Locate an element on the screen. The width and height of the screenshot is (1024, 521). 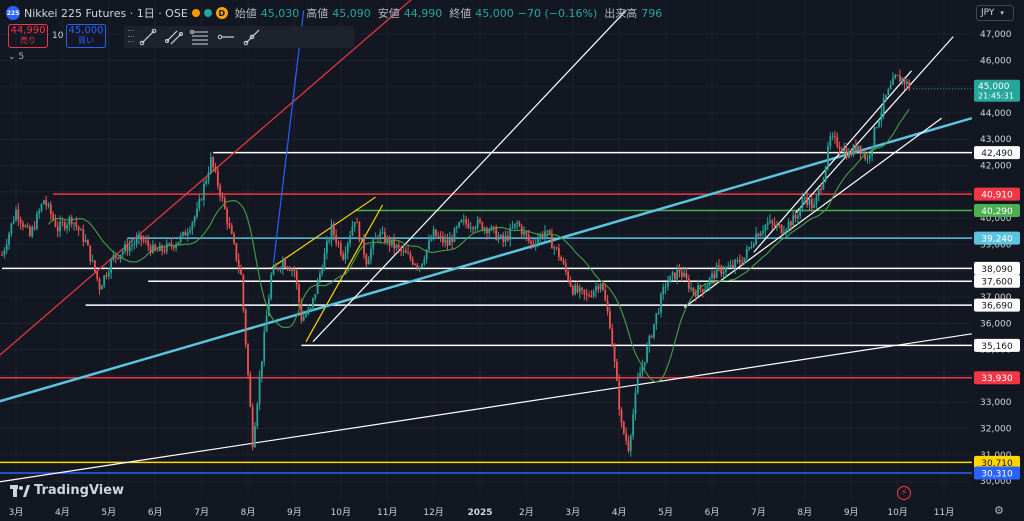
drag-handle-icon is located at coordinates (131, 37).